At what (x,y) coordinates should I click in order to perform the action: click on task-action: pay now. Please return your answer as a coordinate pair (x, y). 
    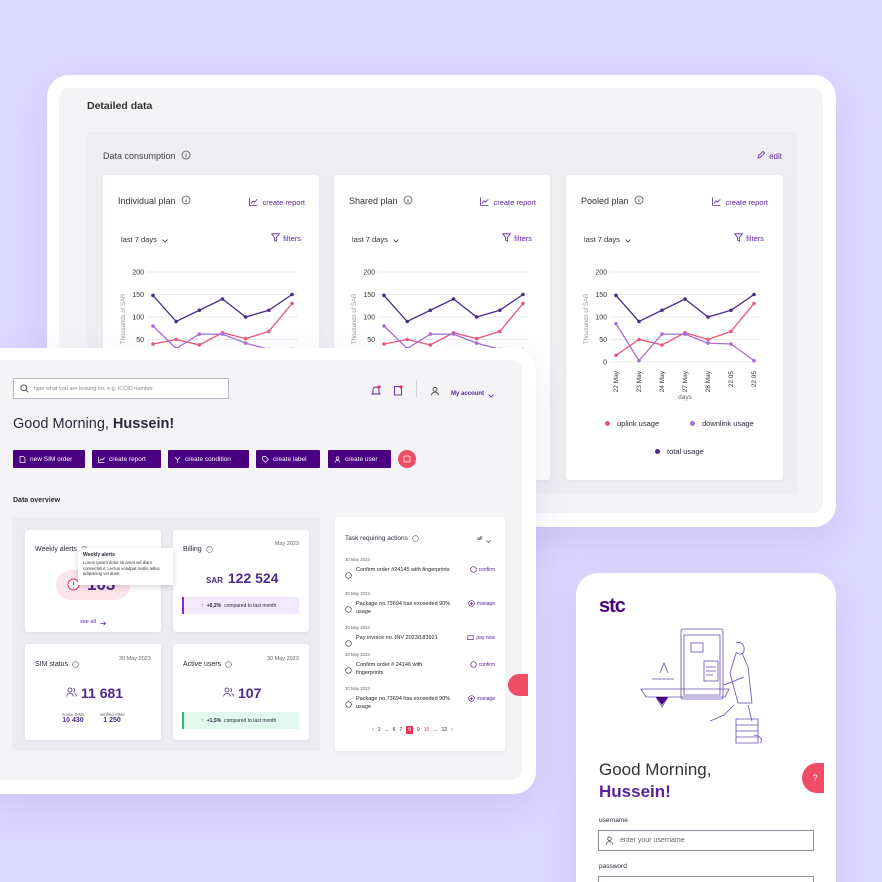
    Looking at the image, I should click on (481, 637).